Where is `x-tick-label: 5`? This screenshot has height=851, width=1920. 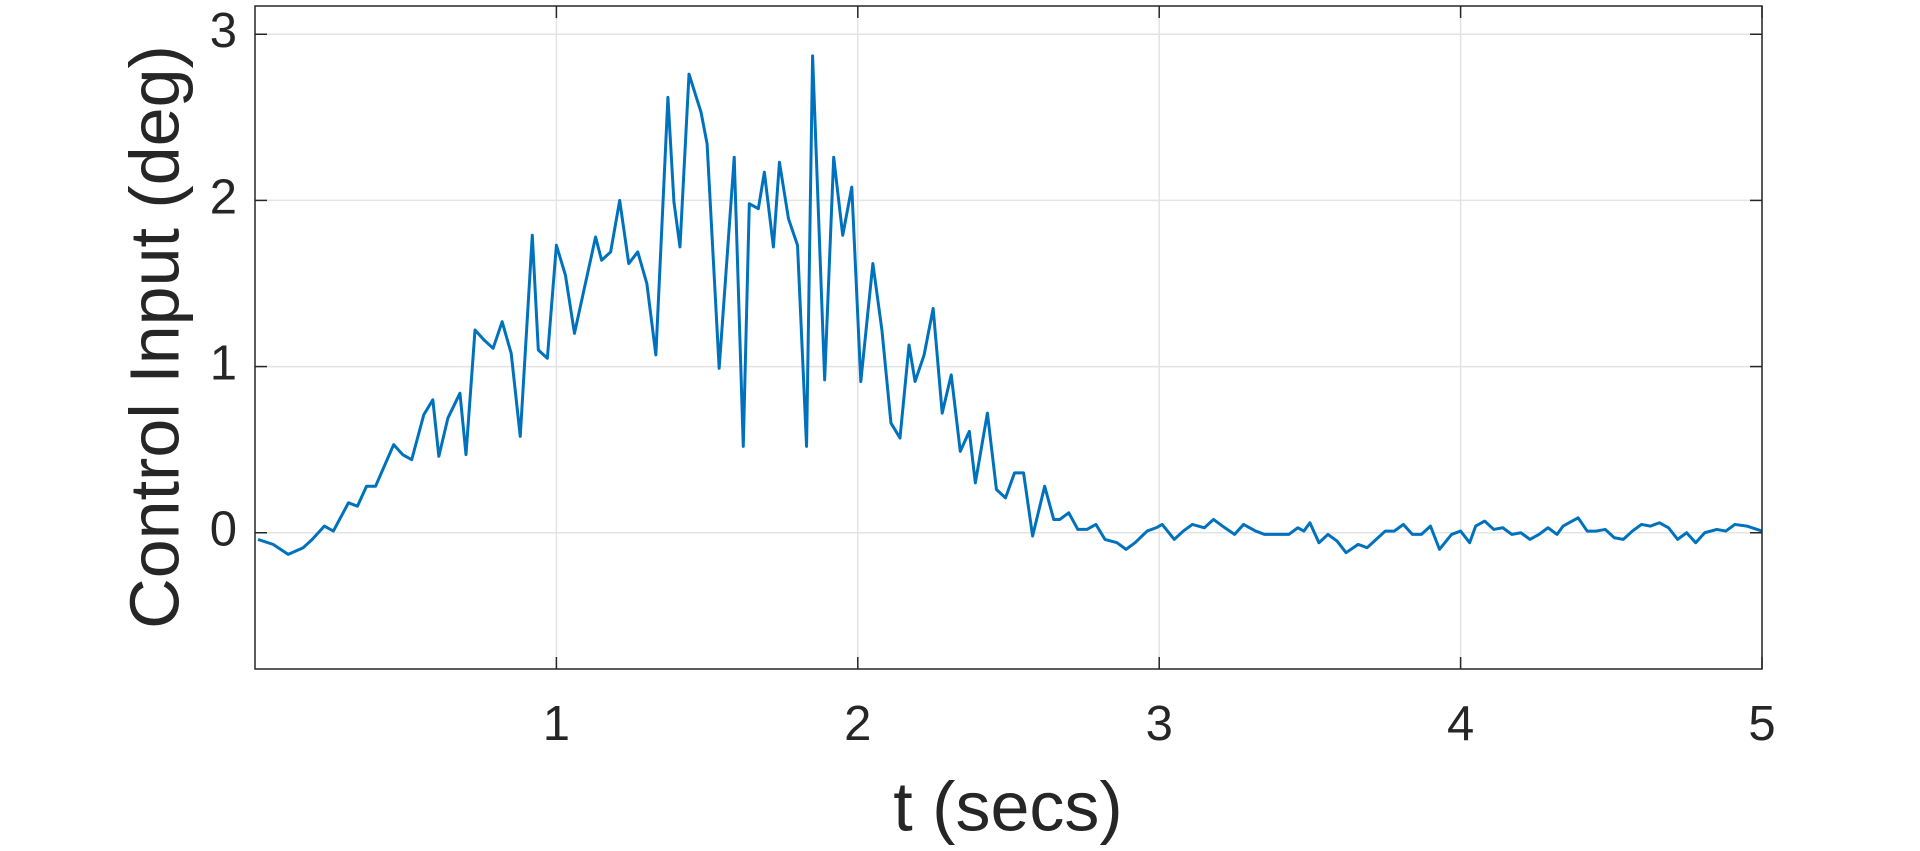
x-tick-label: 5 is located at coordinates (1761, 724).